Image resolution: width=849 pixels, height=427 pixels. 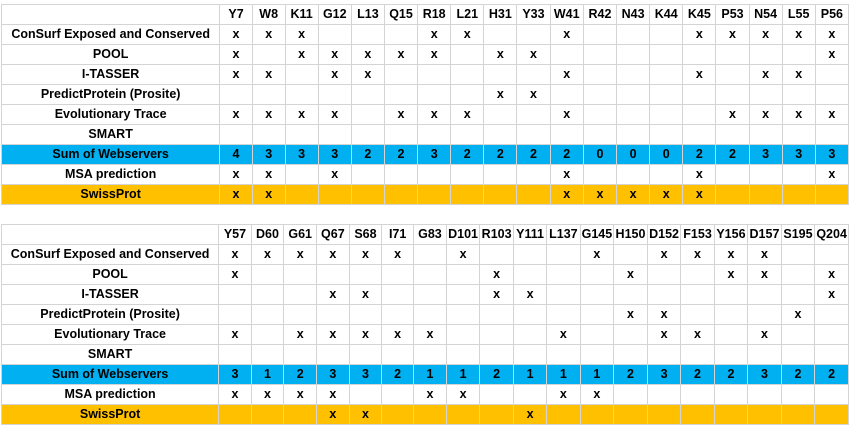 I want to click on table-row: POOL x x x x x x x x x, so click(x=424, y=54).